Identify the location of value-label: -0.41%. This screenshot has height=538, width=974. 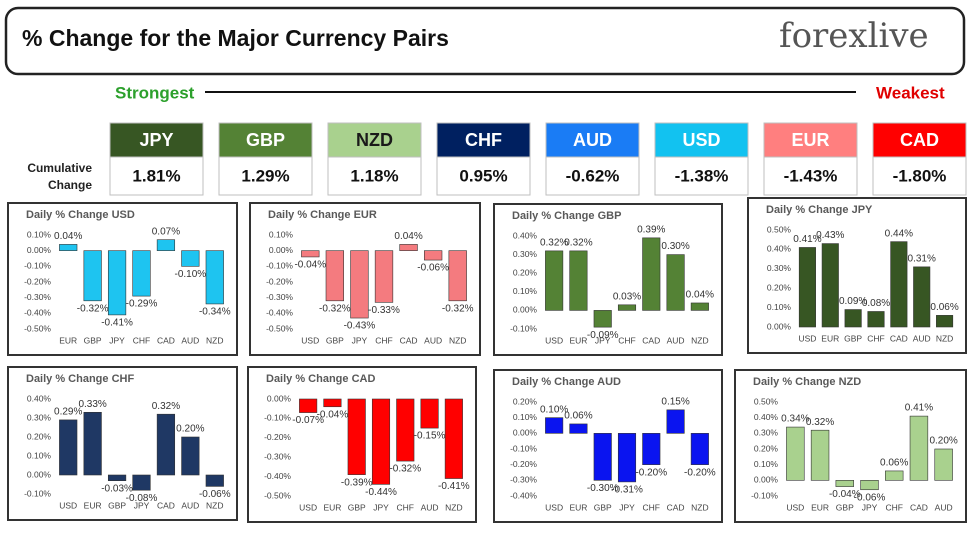
(117, 323).